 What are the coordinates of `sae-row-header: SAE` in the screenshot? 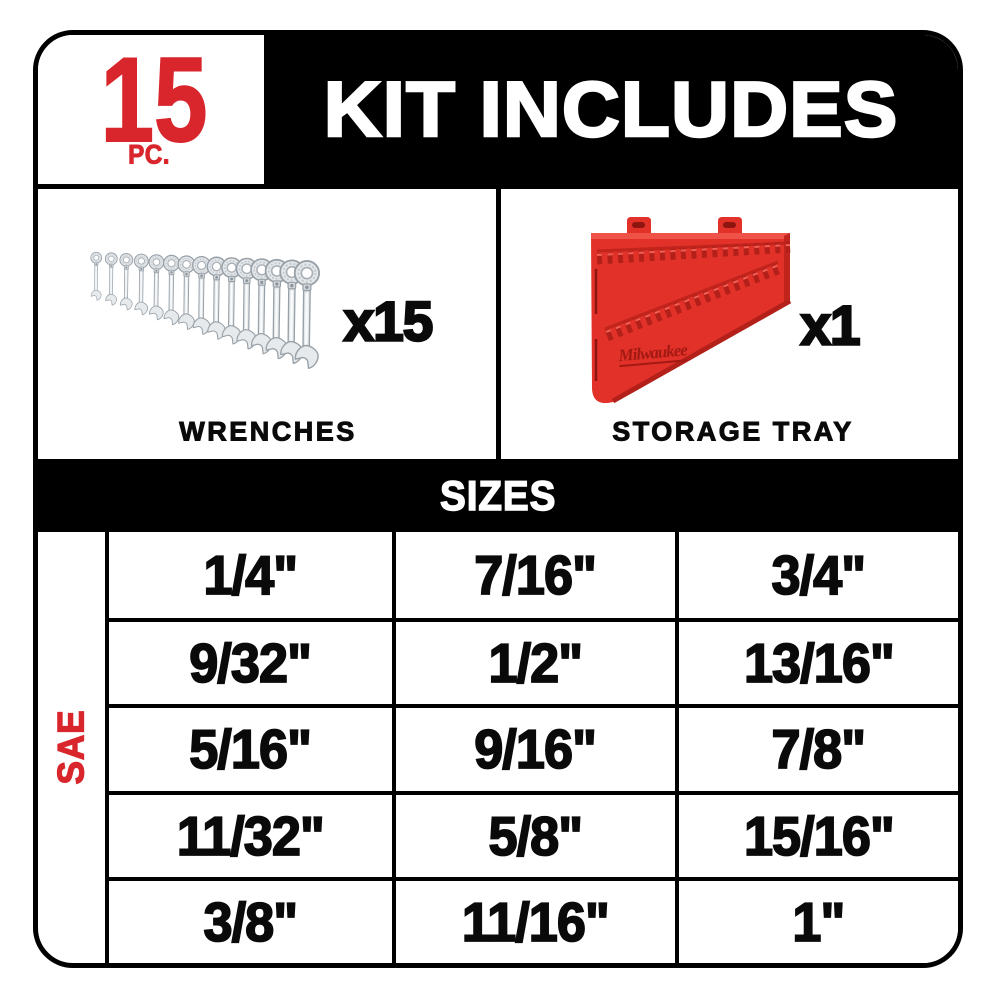 It's located at (73, 747).